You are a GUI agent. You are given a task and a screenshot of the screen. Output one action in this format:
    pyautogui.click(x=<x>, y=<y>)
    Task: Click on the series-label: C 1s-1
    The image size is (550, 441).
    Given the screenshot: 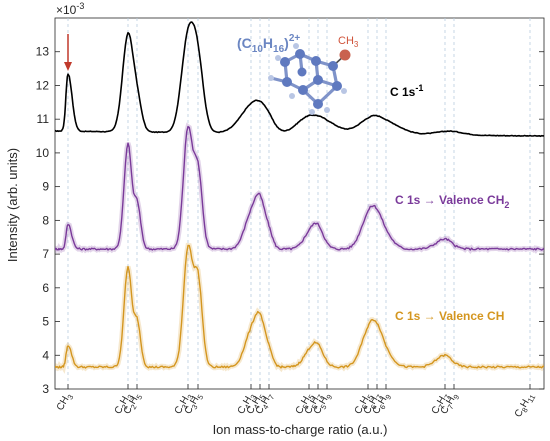 What is the action you would take?
    pyautogui.click(x=406, y=91)
    